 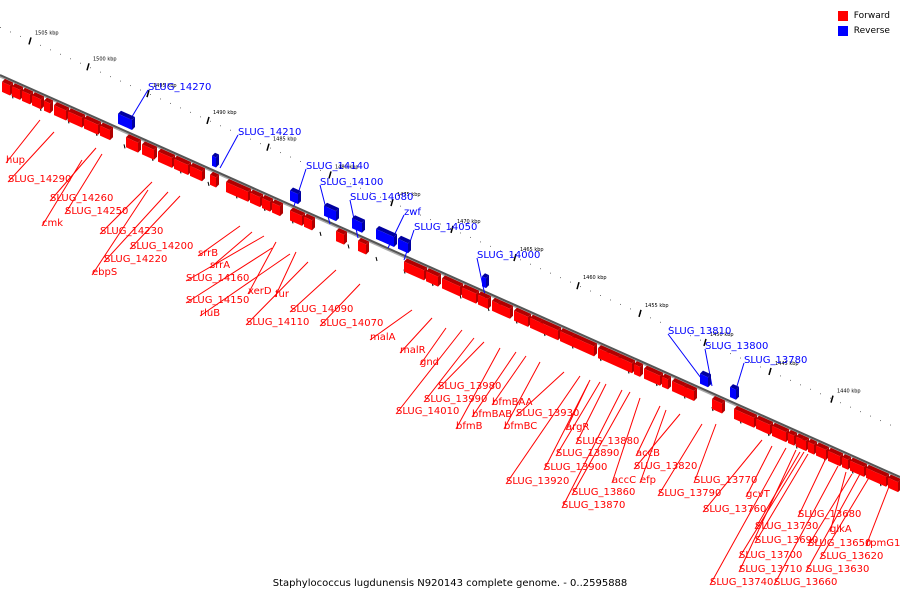 I want to click on gene-label: SLUG_14010, so click(x=427, y=411).